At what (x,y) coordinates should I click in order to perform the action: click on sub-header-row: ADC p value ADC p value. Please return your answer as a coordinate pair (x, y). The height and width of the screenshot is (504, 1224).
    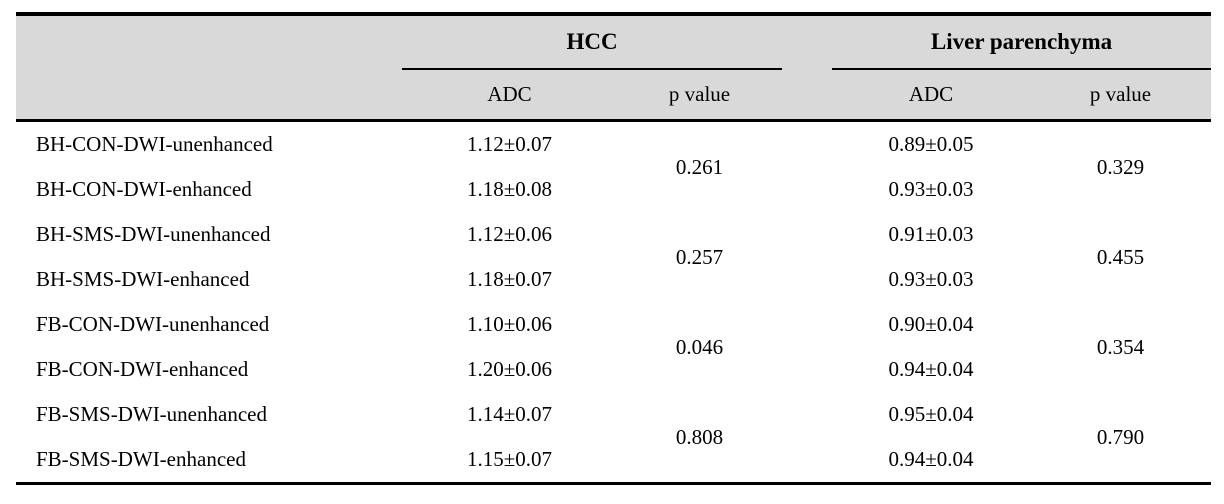
    Looking at the image, I should click on (614, 95).